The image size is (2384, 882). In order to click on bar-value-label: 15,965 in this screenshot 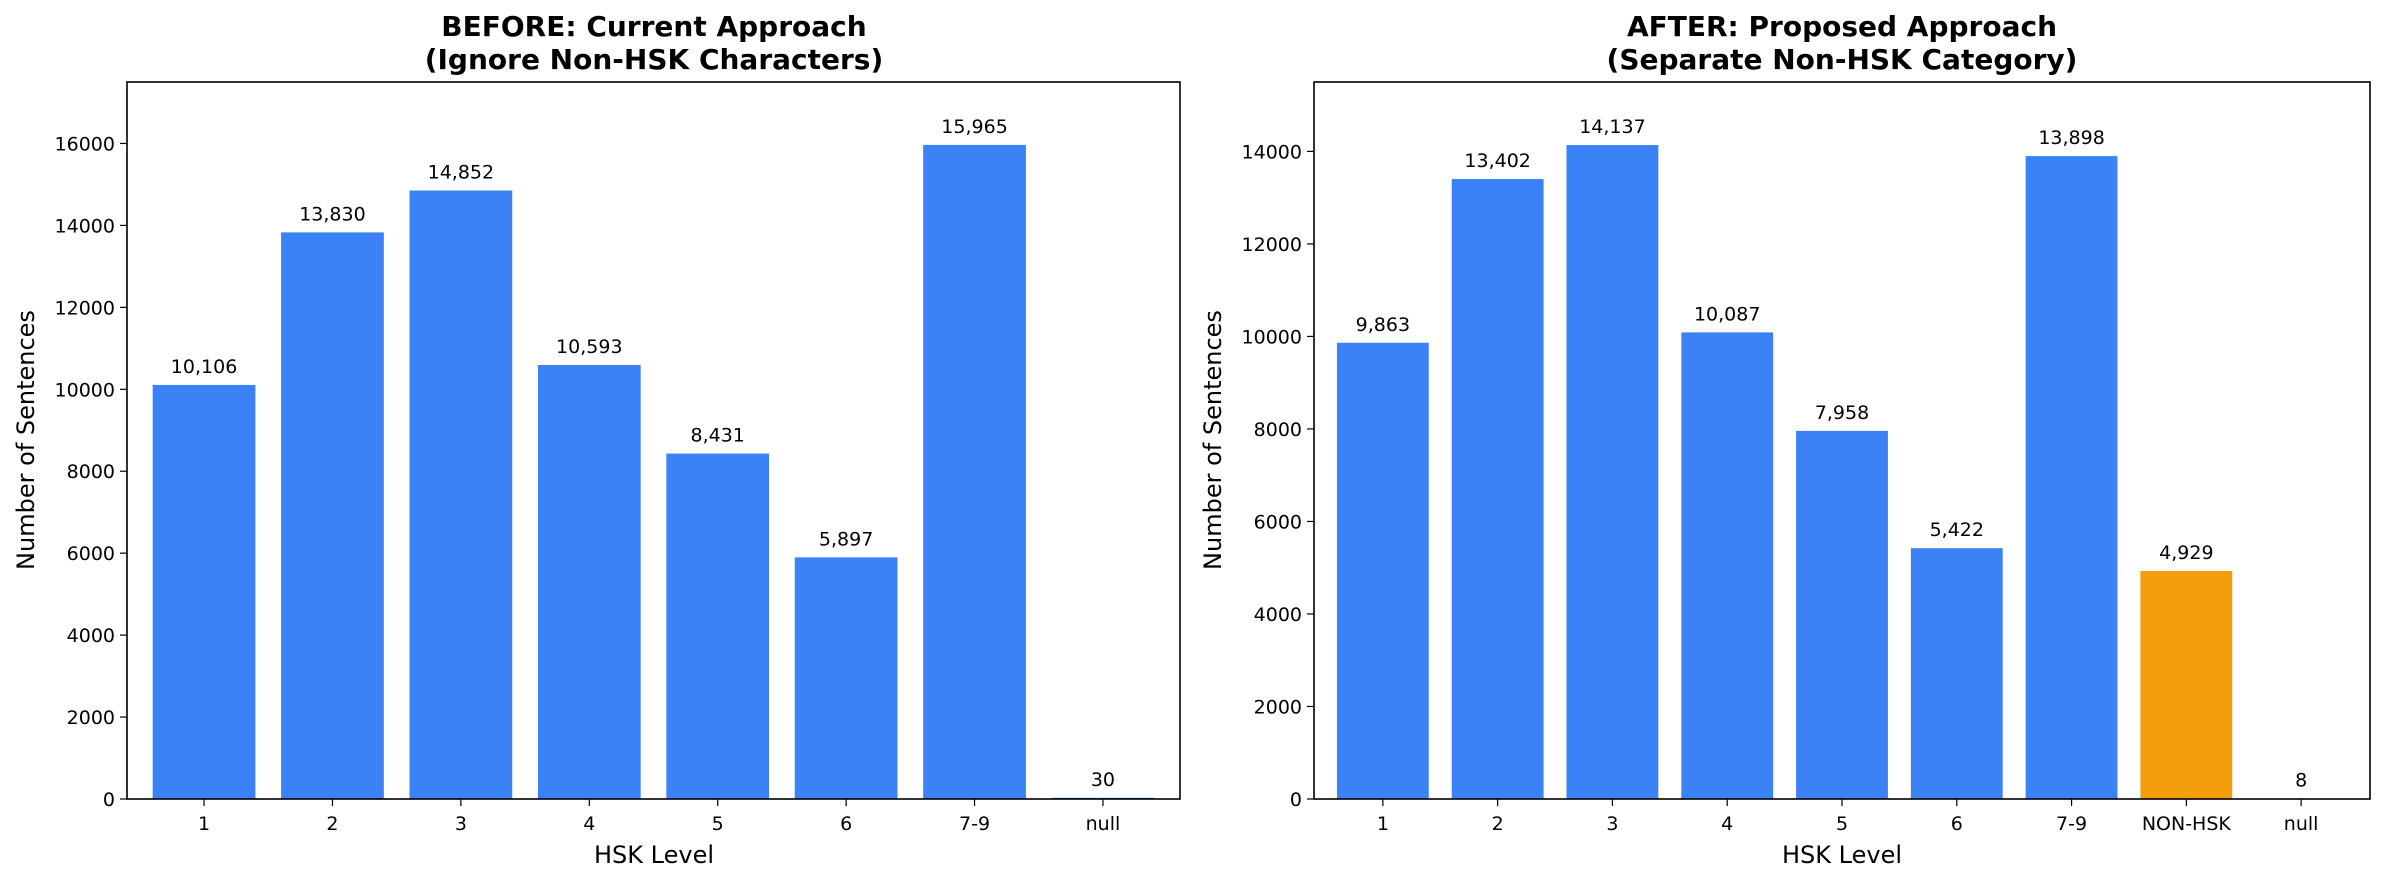, I will do `click(974, 127)`.